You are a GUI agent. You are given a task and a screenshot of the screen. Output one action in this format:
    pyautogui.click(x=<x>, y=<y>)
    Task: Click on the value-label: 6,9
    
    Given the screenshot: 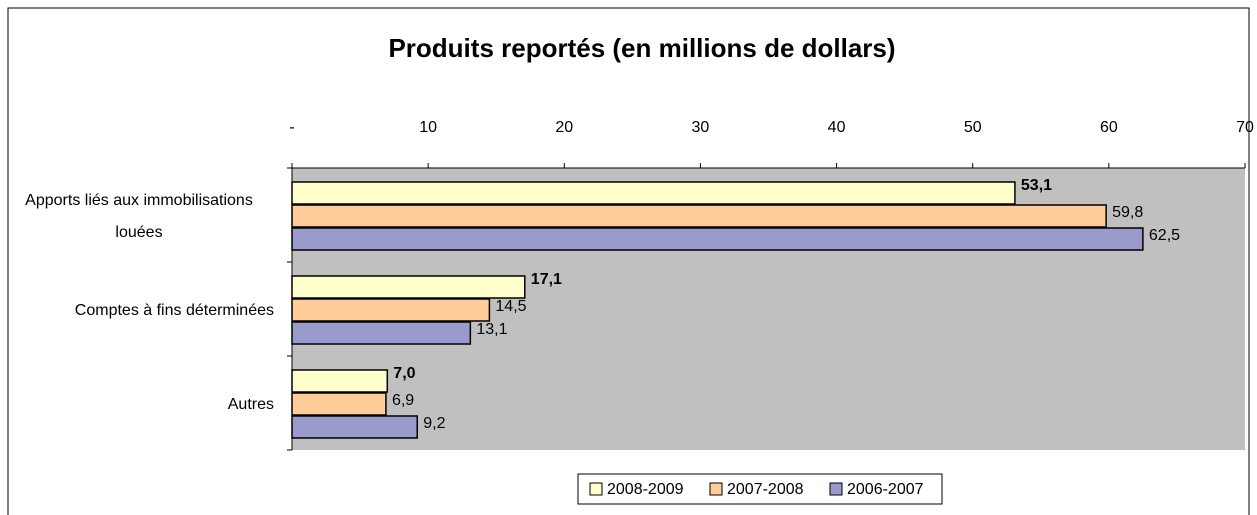 What is the action you would take?
    pyautogui.click(x=403, y=400)
    